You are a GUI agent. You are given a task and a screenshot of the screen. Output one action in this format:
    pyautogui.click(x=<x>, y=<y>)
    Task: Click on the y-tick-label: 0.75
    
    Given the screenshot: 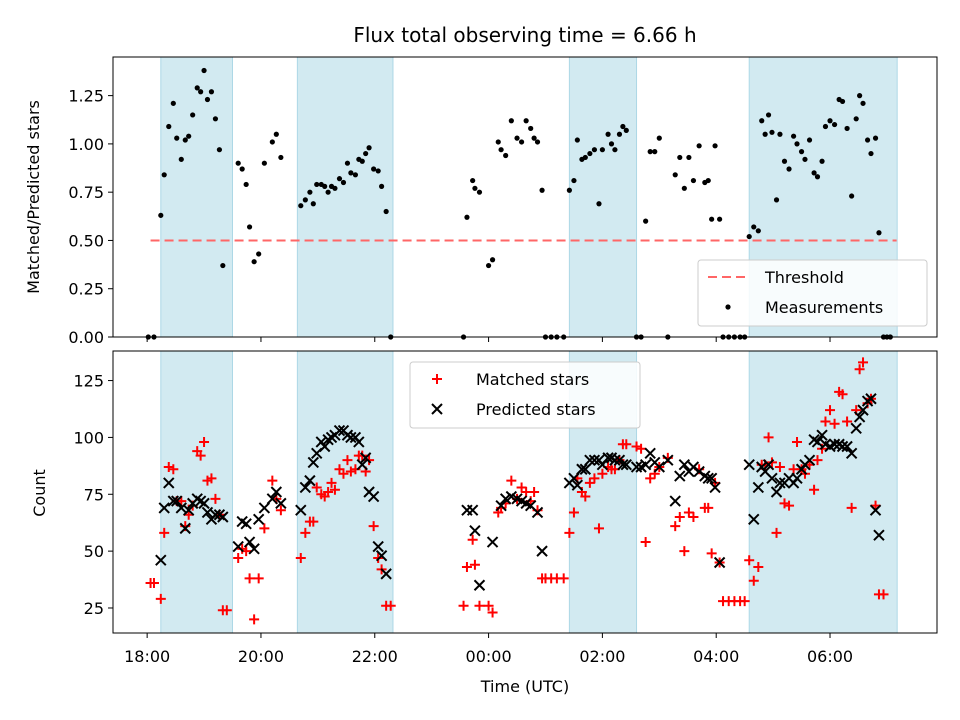 What is the action you would take?
    pyautogui.click(x=86, y=192)
    